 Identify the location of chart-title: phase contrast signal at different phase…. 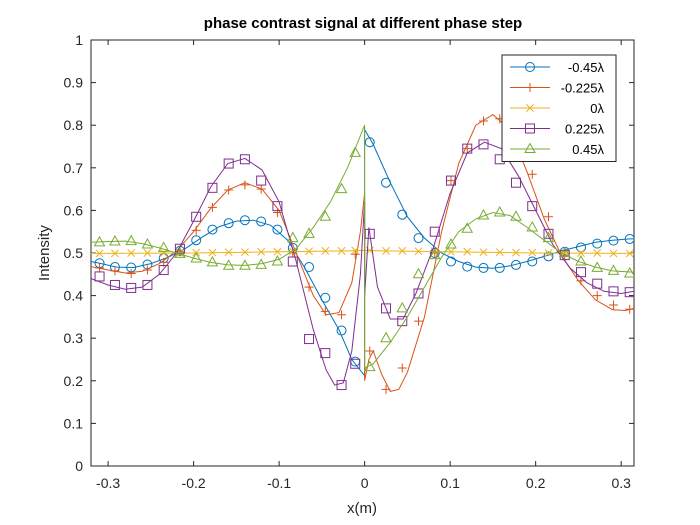
(363, 23).